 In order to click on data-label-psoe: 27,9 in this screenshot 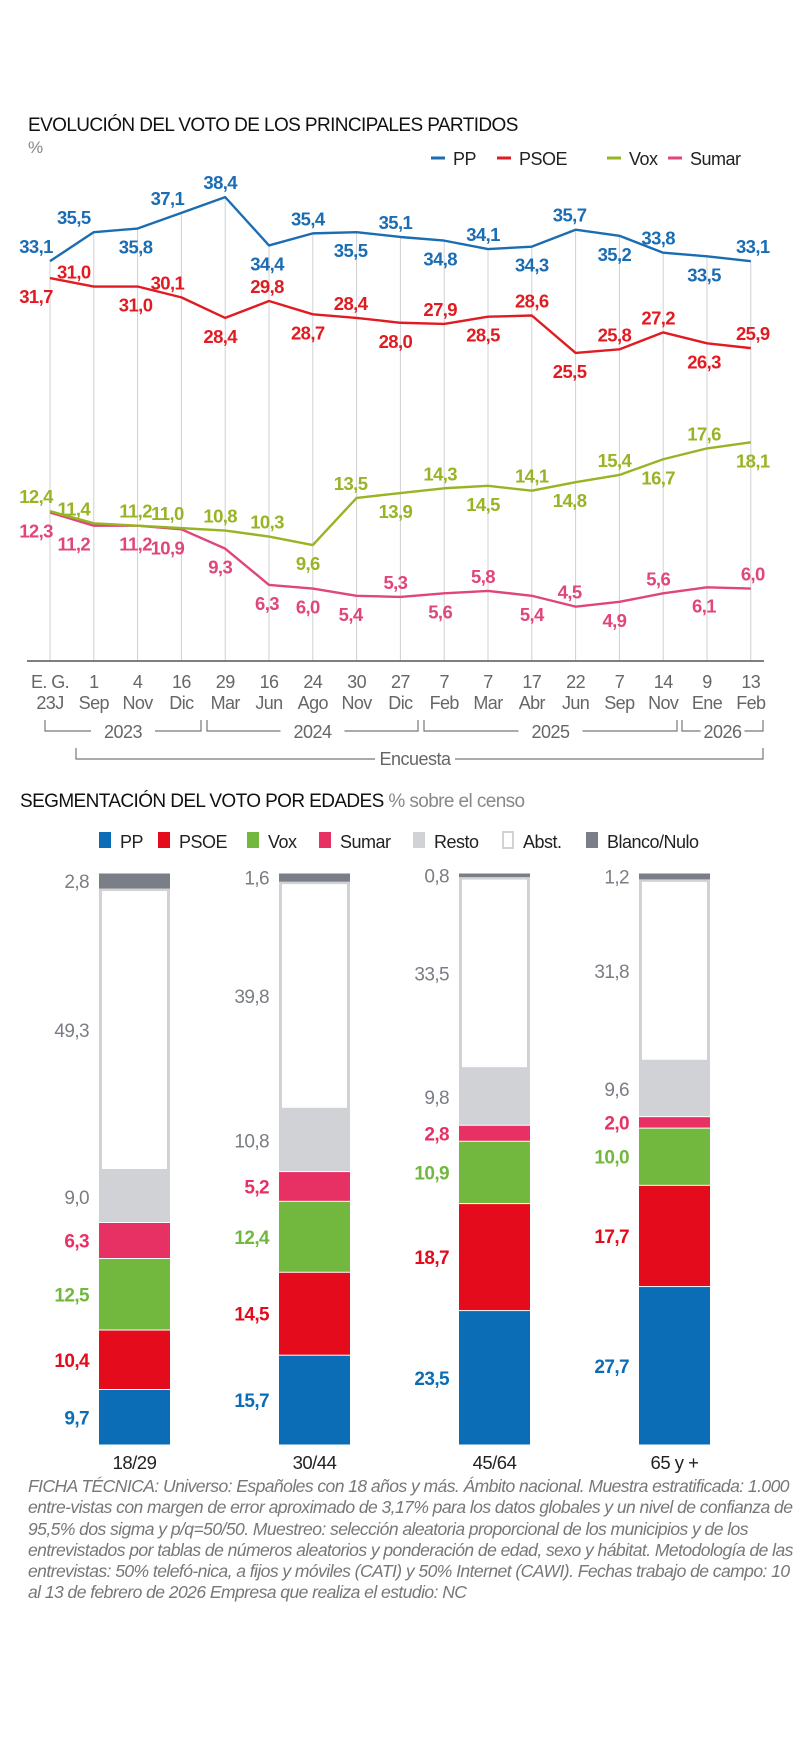, I will do `click(440, 309)`.